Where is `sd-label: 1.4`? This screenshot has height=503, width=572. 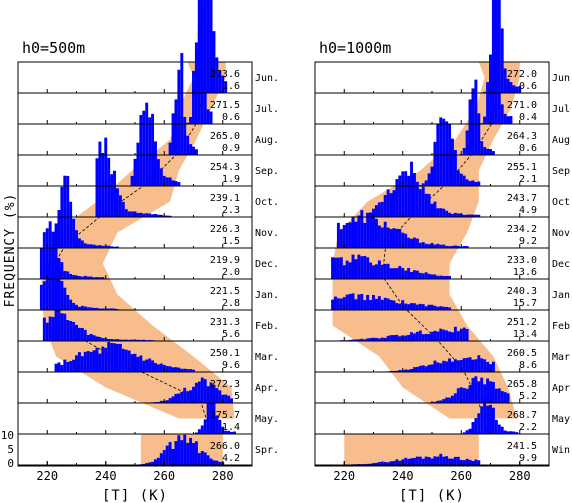 sd-label: 1.4 is located at coordinates (231, 427).